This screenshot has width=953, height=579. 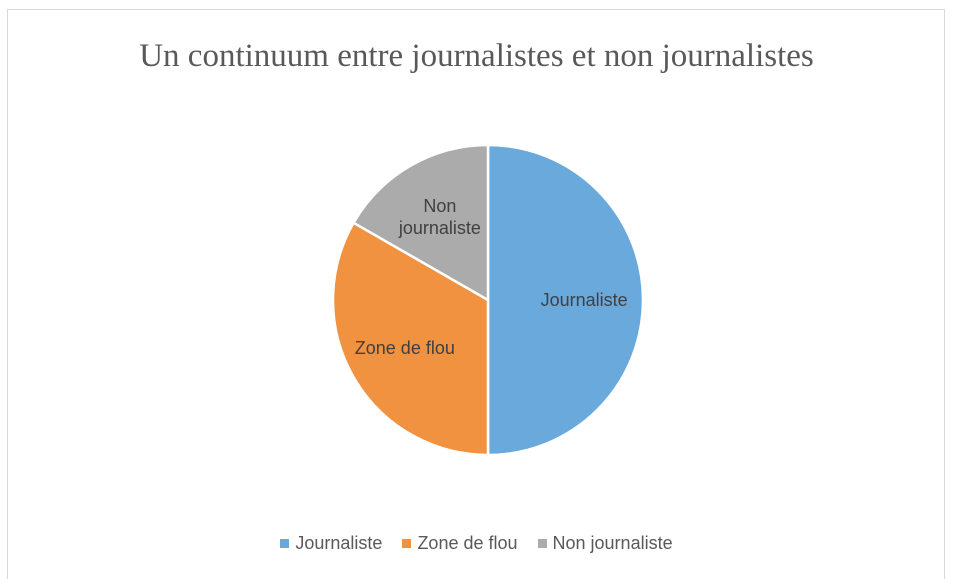 I want to click on legend-item-non-journaliste: Non journaliste, so click(x=605, y=543).